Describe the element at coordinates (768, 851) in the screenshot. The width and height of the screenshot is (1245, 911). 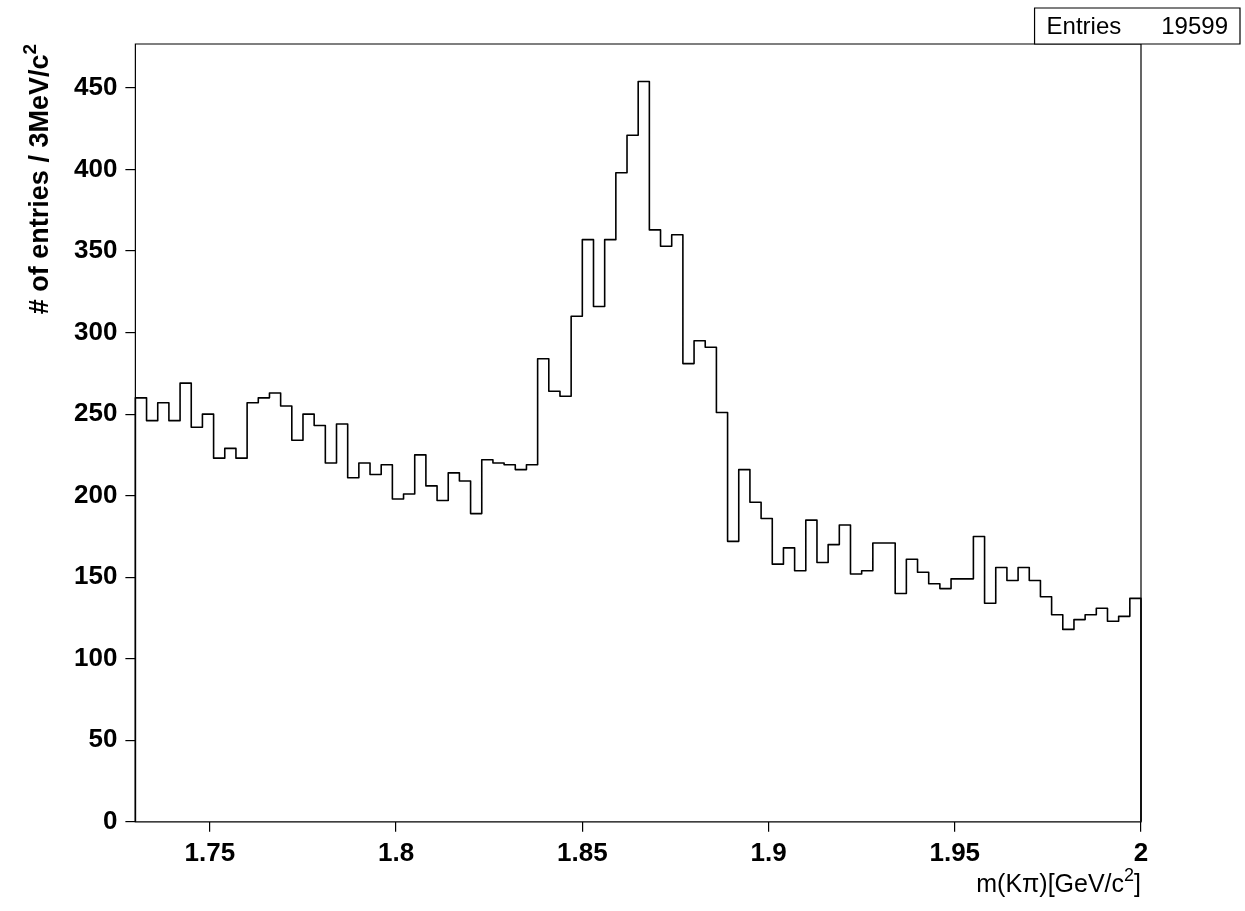
I see `x-tick-label: 1.9` at that location.